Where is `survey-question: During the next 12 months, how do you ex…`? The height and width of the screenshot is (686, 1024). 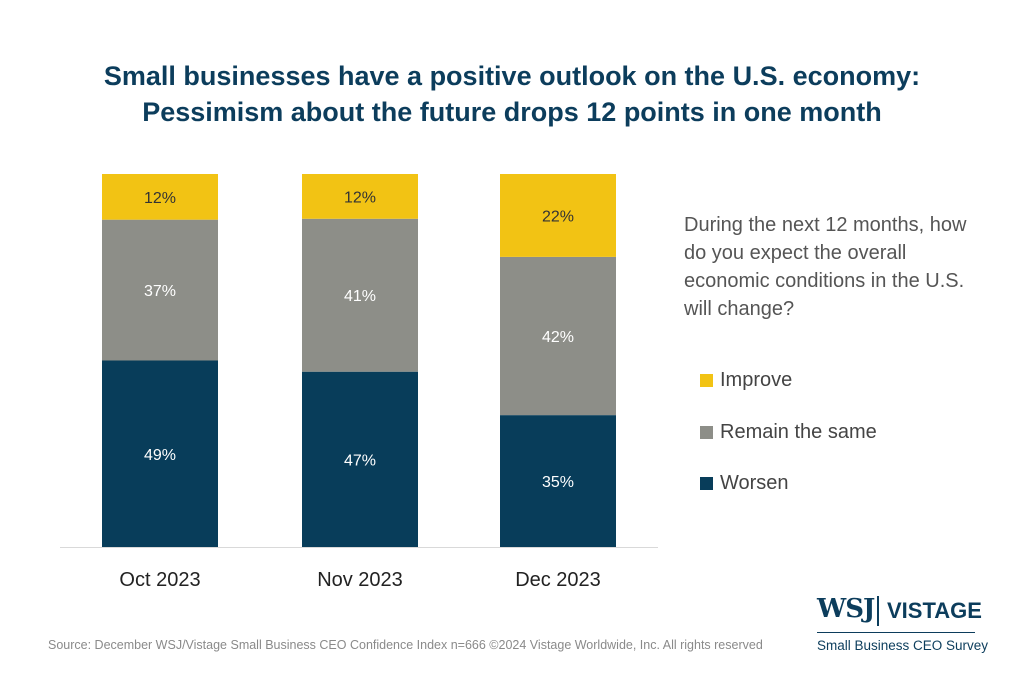 survey-question: During the next 12 months, how do you ex… is located at coordinates (825, 267).